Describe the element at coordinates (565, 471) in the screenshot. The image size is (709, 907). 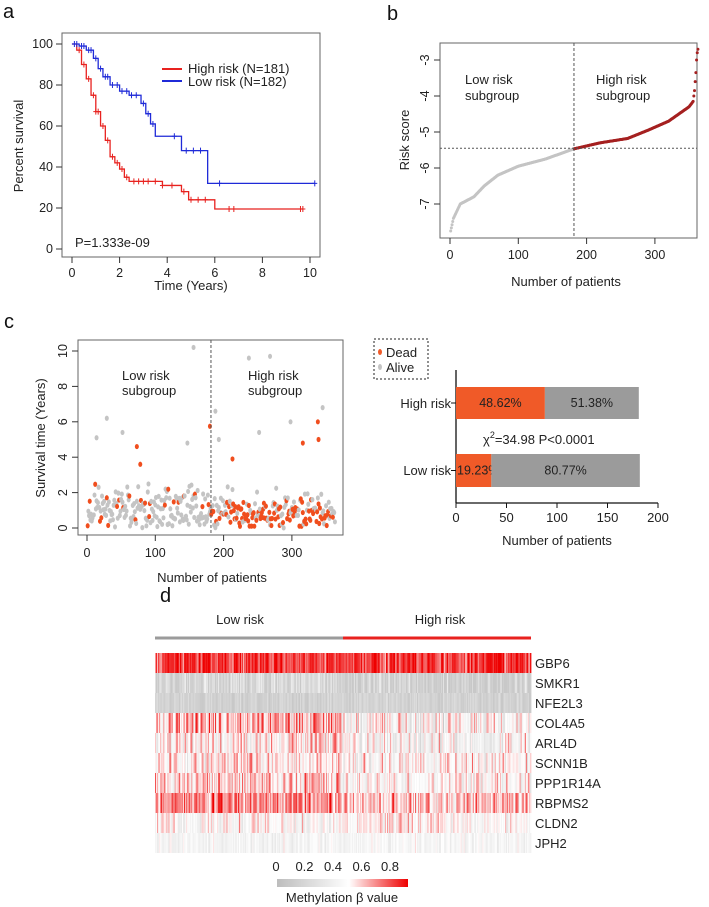
I see `bar-percent-label: 80.77%` at that location.